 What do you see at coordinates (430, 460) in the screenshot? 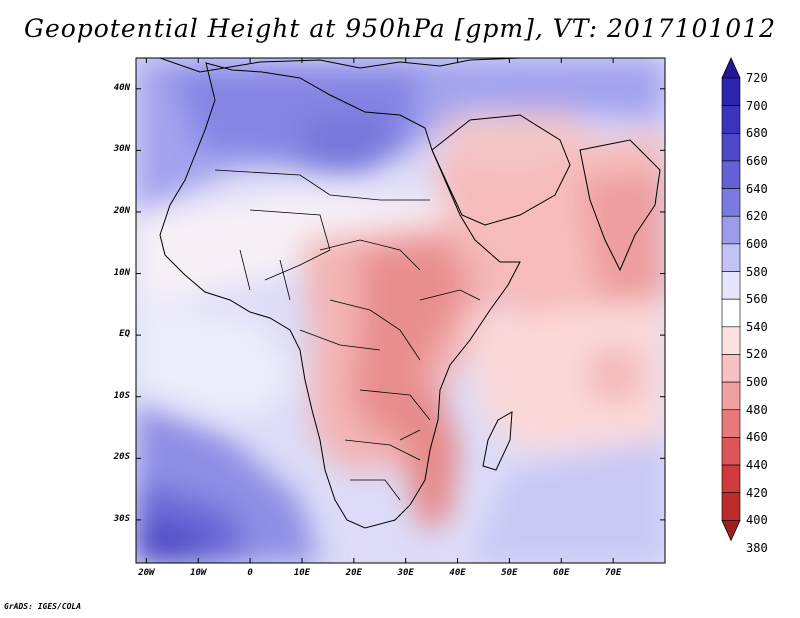
I see `field-mozambique` at bounding box center [430, 460].